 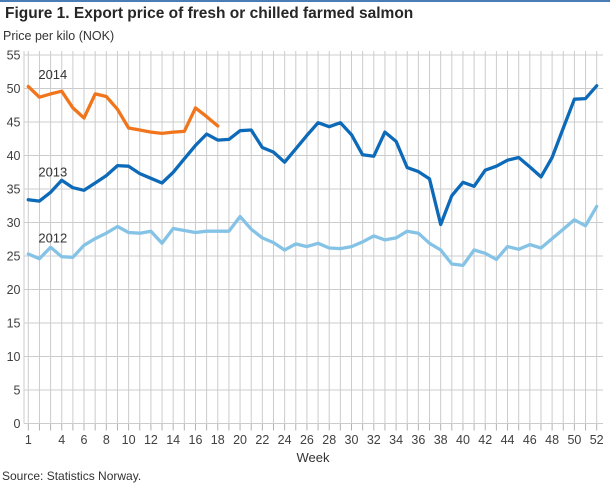 What do you see at coordinates (14, 156) in the screenshot?
I see `y-tick-label: 40` at bounding box center [14, 156].